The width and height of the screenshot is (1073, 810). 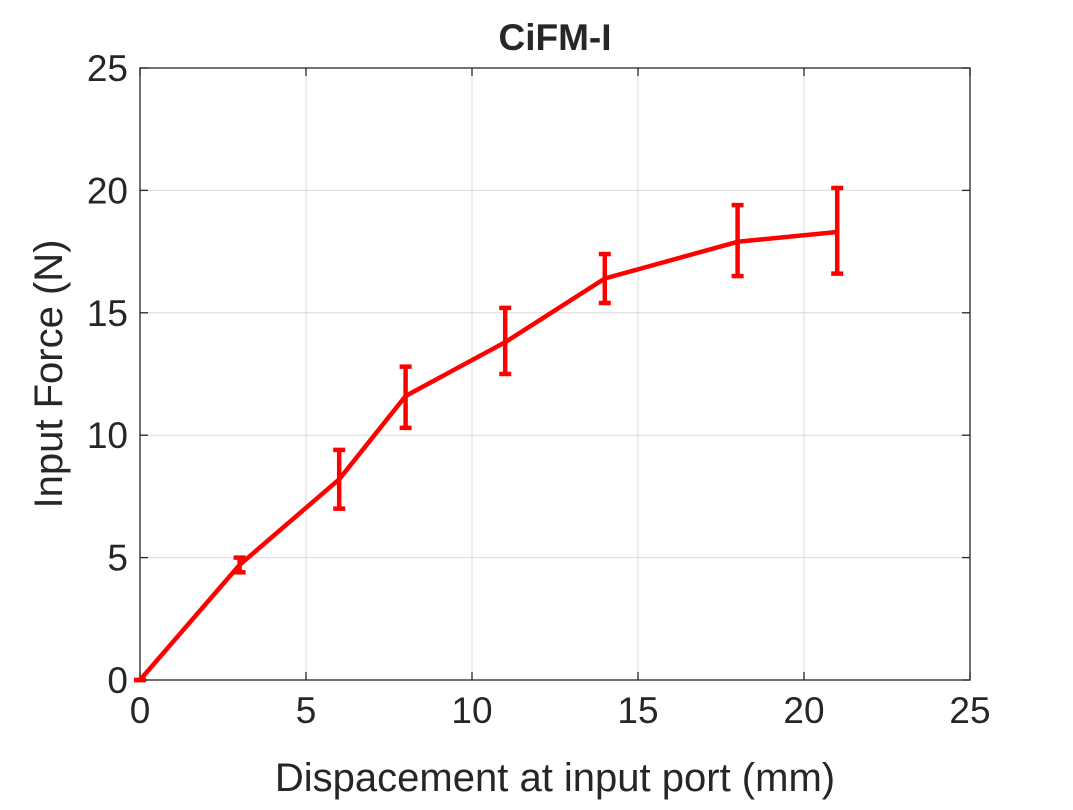 I want to click on y-tick-label: 25, so click(x=107, y=68).